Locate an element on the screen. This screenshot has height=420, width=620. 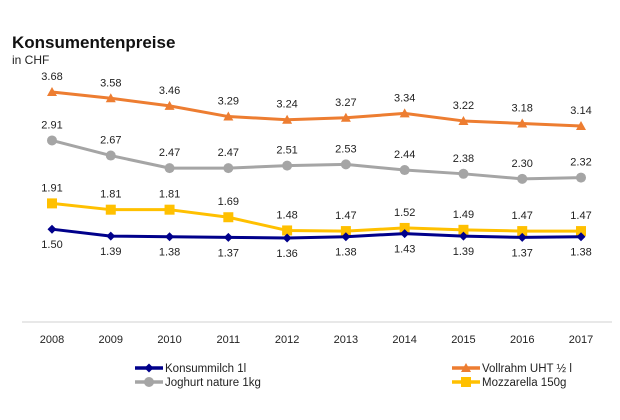
legend-item: Joghurt nature 1kg is located at coordinates (198, 383).